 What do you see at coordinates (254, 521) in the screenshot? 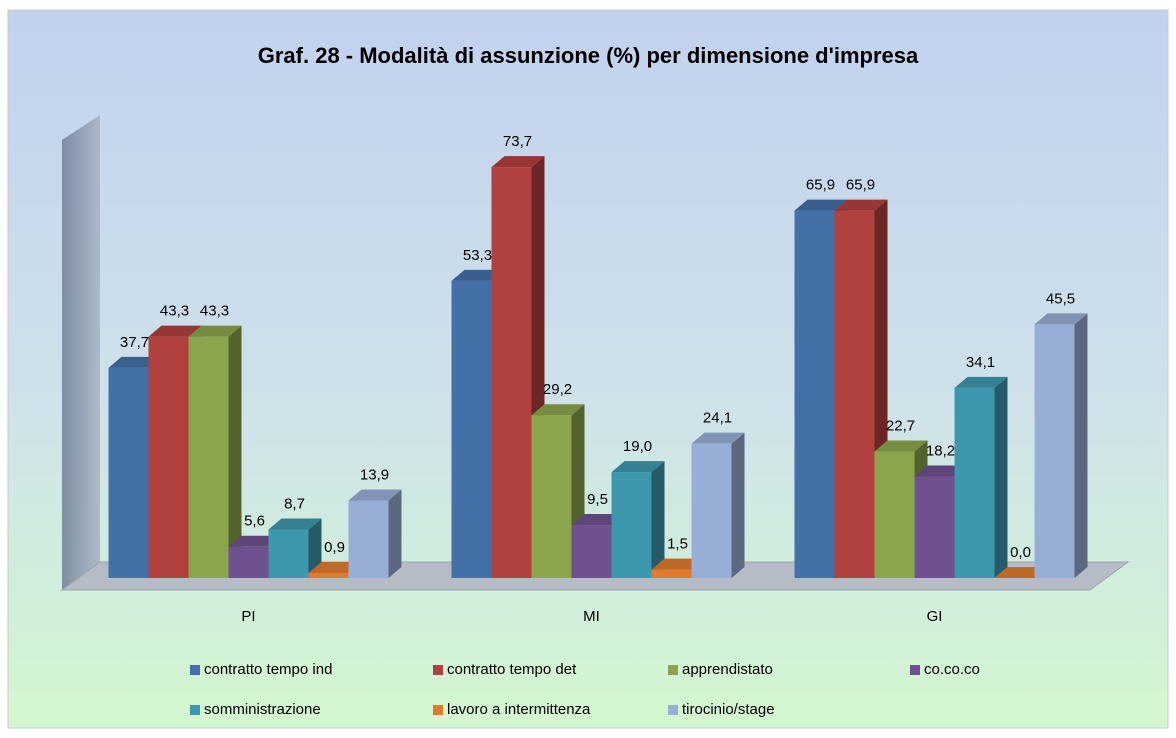
I see `data-label: 5,6` at bounding box center [254, 521].